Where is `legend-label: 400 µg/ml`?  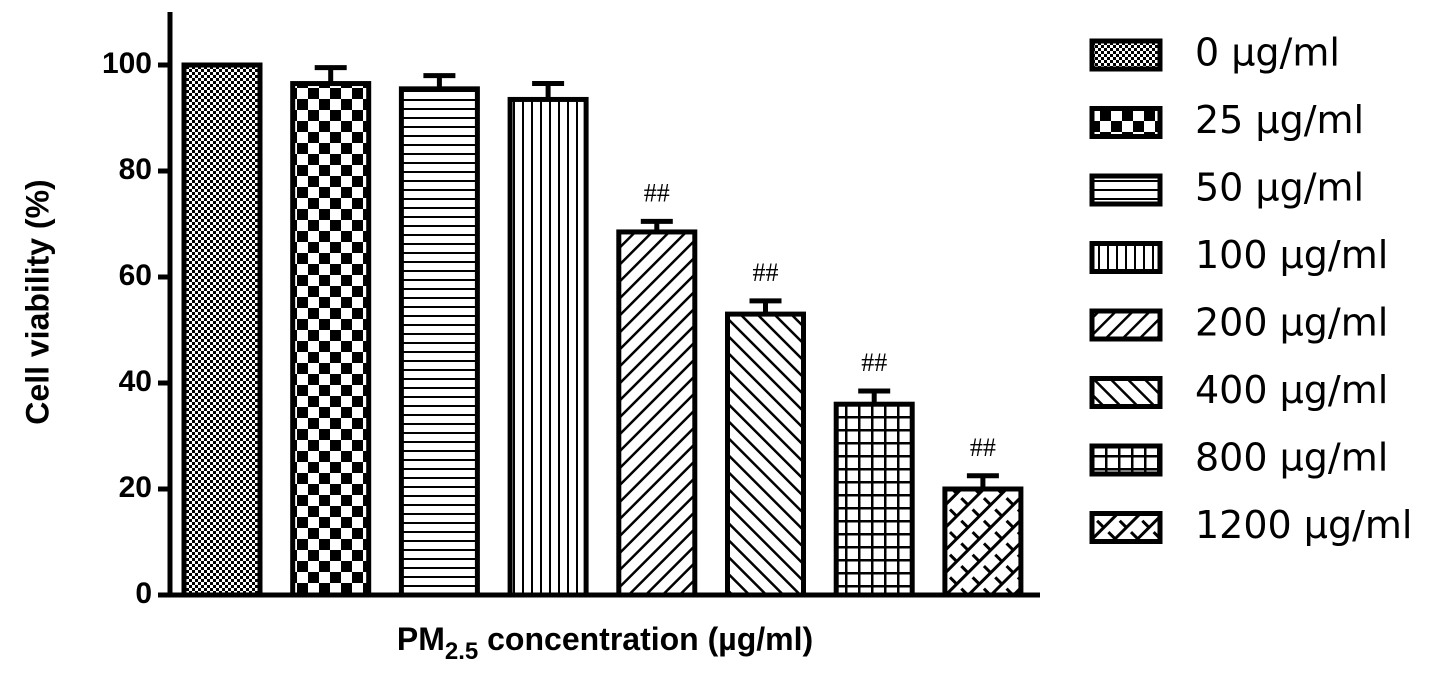 legend-label: 400 µg/ml is located at coordinates (1291, 390).